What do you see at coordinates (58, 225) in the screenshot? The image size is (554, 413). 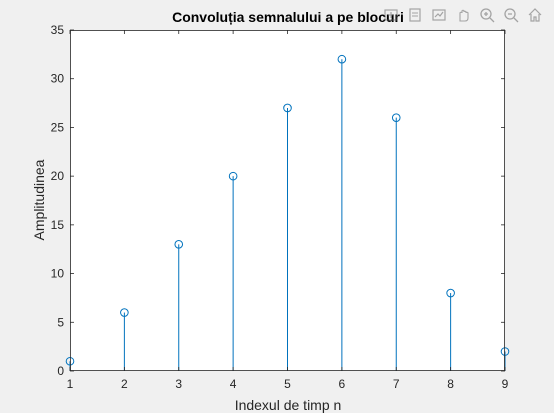 I see `y-tick-label: 15` at bounding box center [58, 225].